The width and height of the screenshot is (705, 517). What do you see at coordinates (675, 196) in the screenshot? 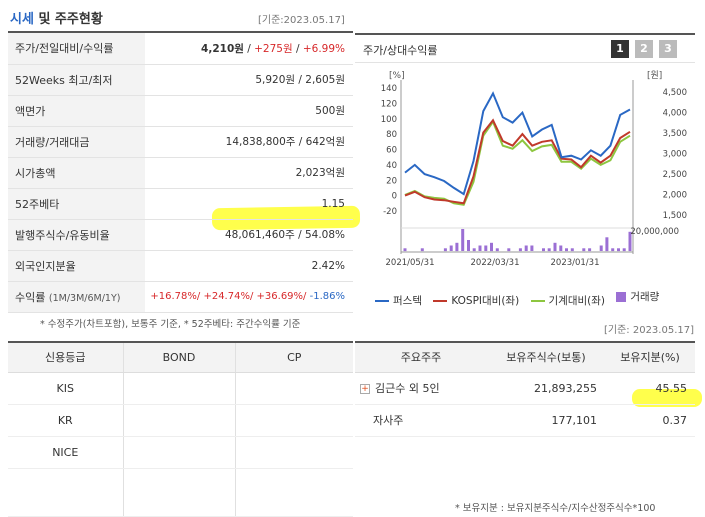
I see `y2-tick-label: 2,000` at bounding box center [675, 196].